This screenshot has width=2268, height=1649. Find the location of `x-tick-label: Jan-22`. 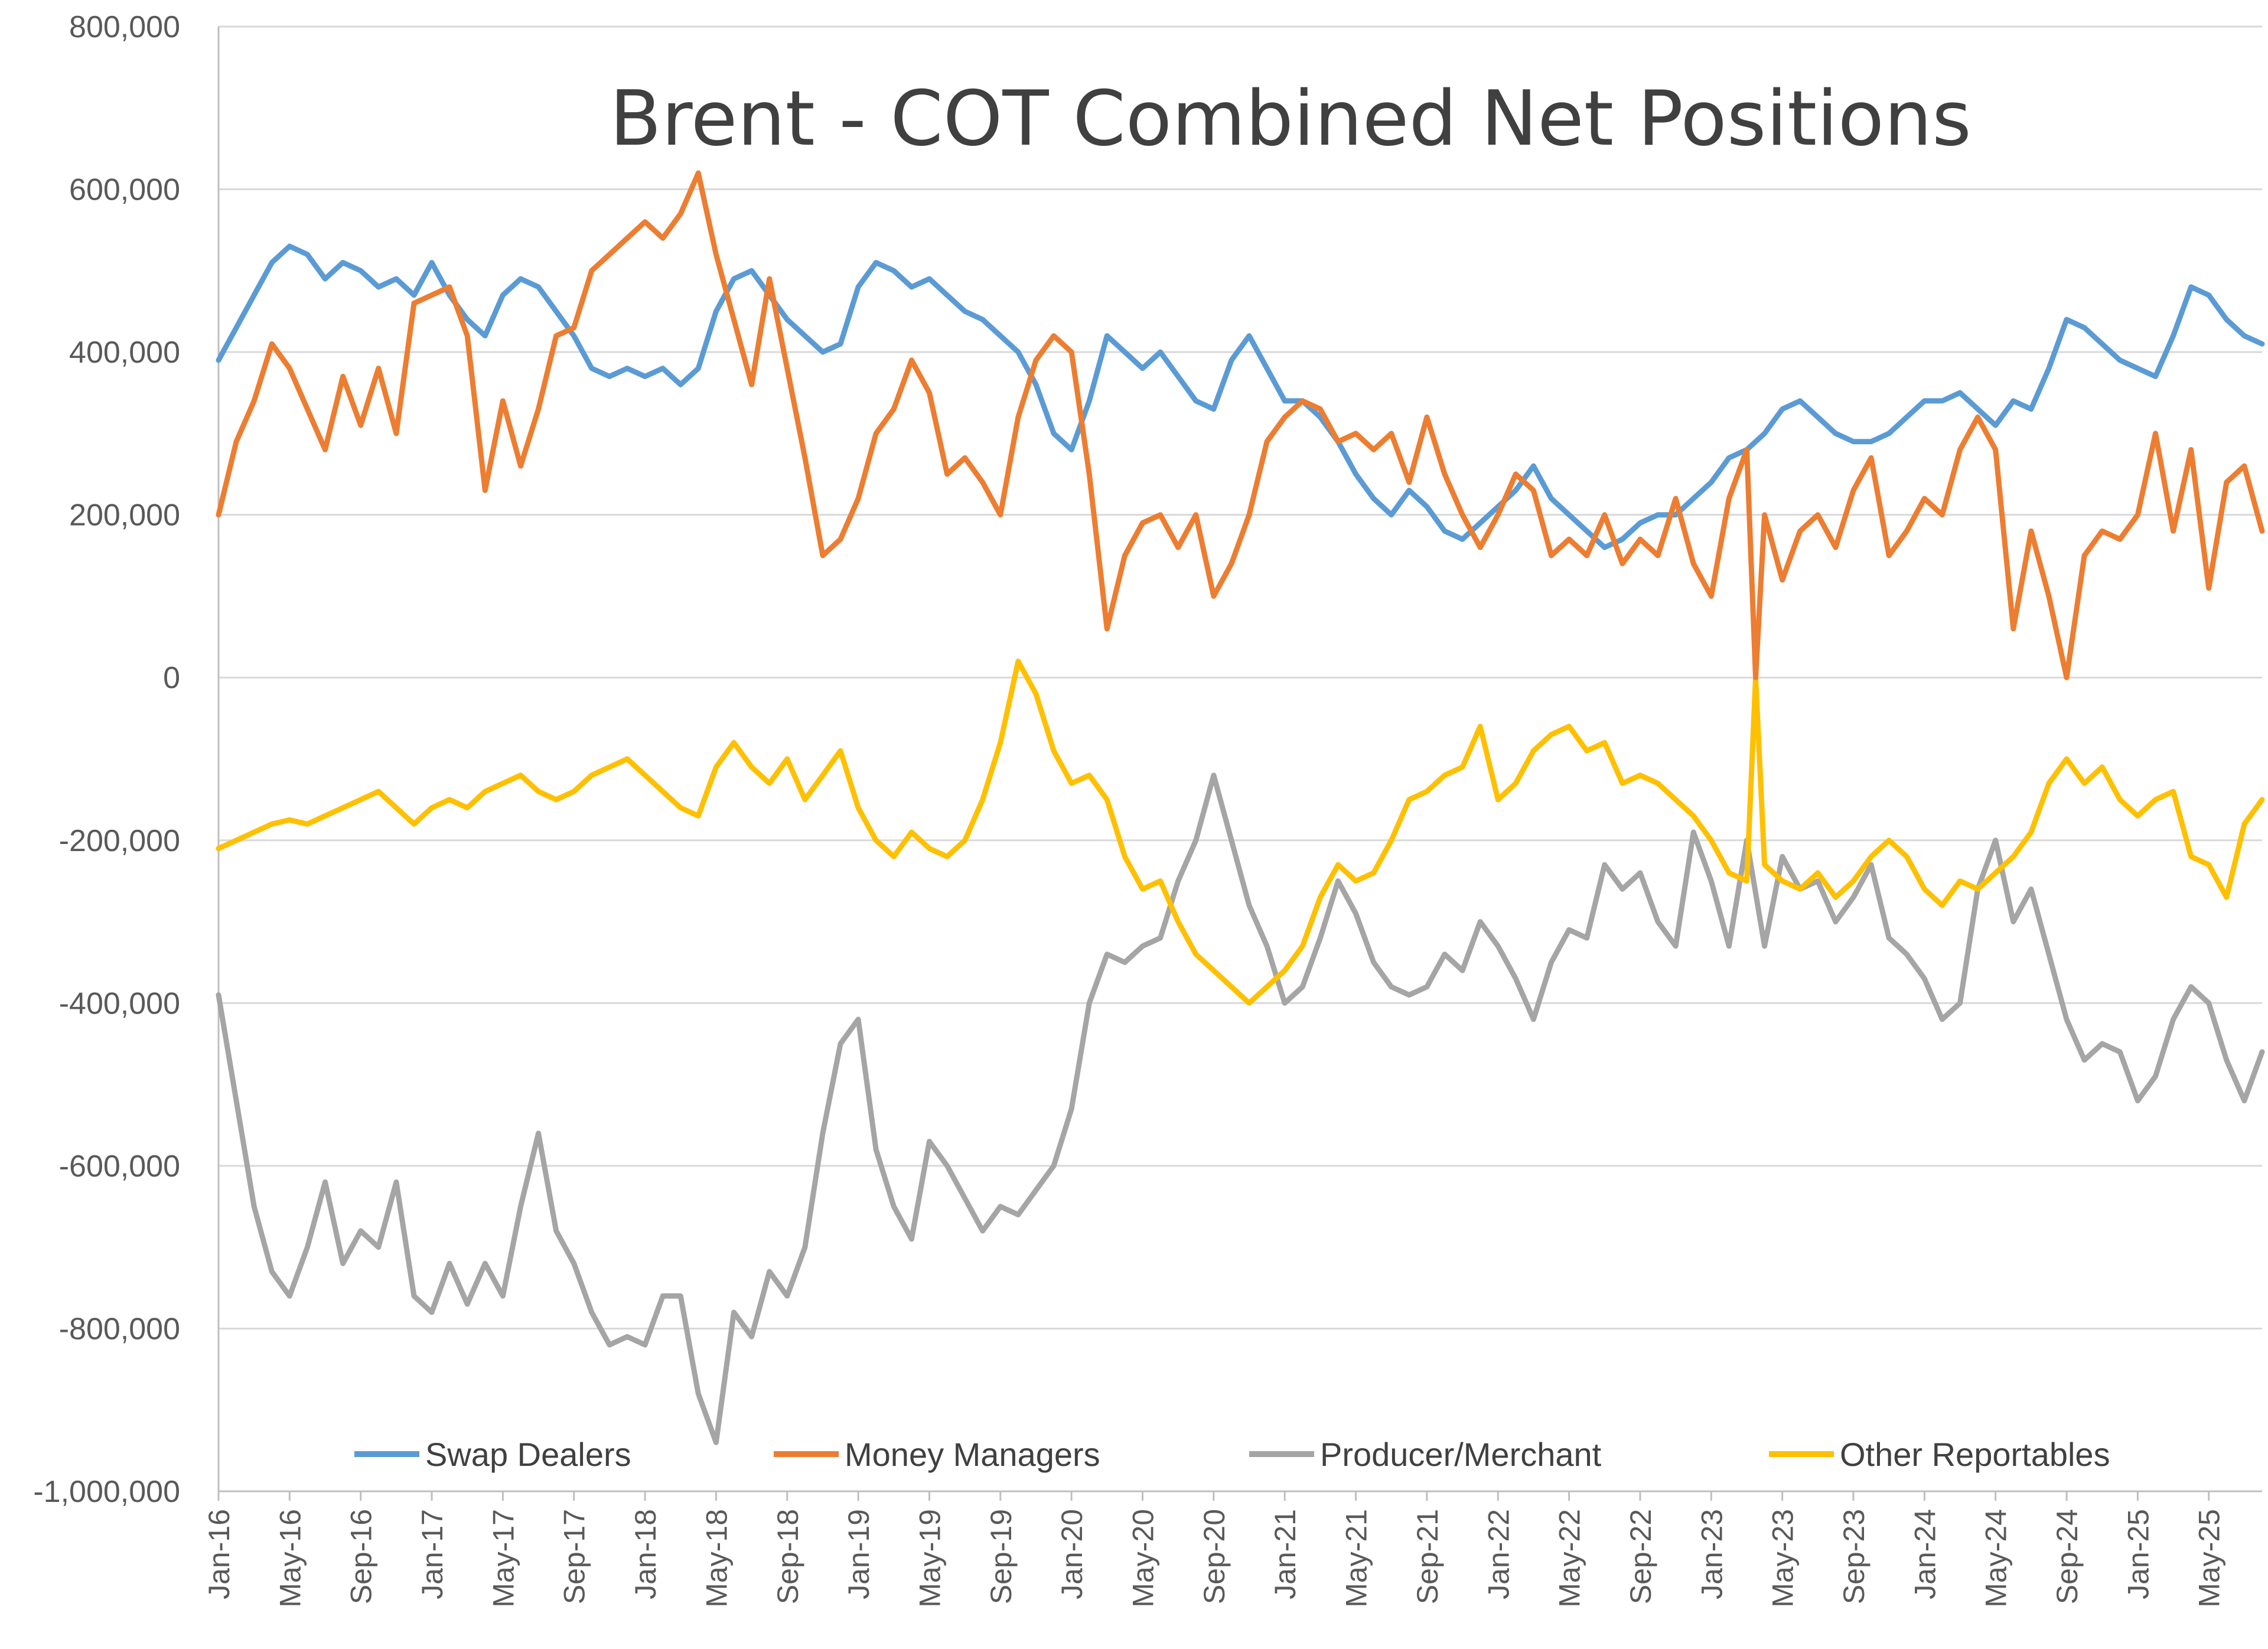

x-tick-label: Jan-22 is located at coordinates (1498, 1554).